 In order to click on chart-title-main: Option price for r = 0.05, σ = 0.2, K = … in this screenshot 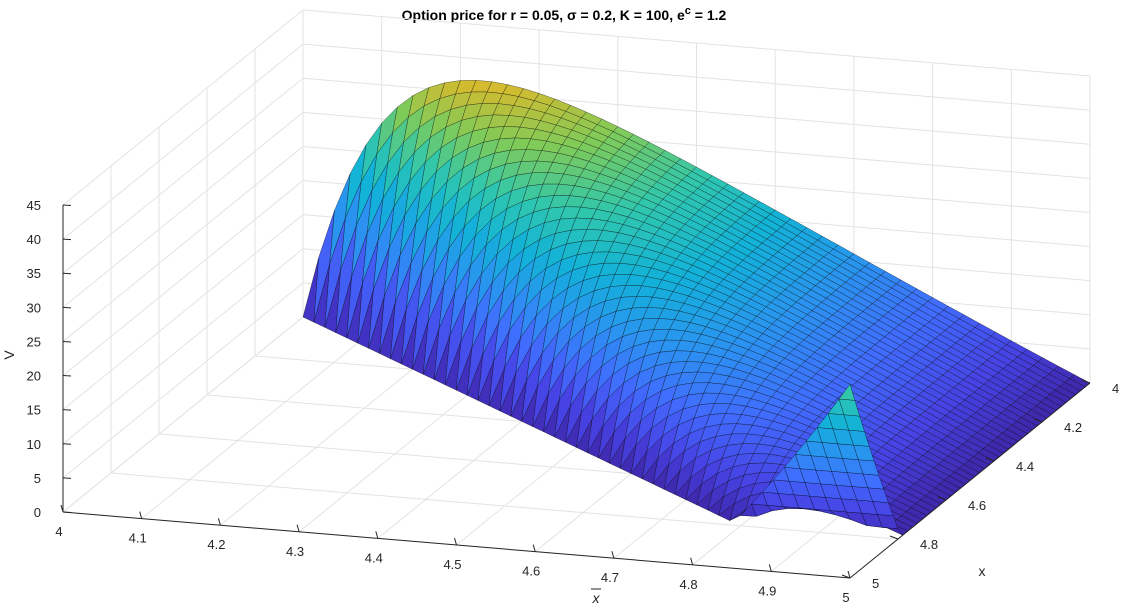, I will do `click(543, 15)`.